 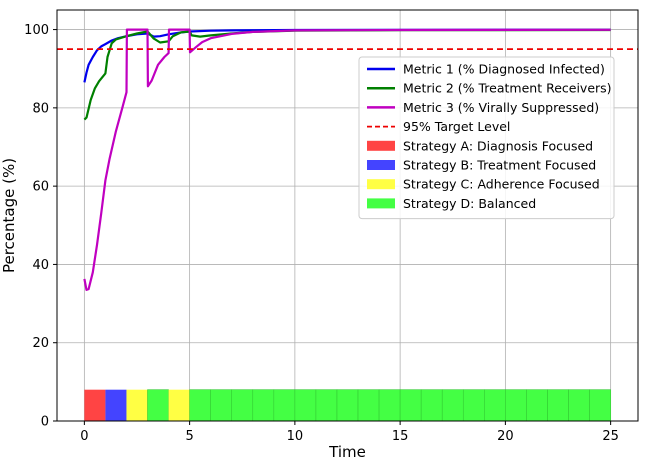 I want to click on legend-label: Metric 2 (% Treatment Receivers), so click(x=507, y=88).